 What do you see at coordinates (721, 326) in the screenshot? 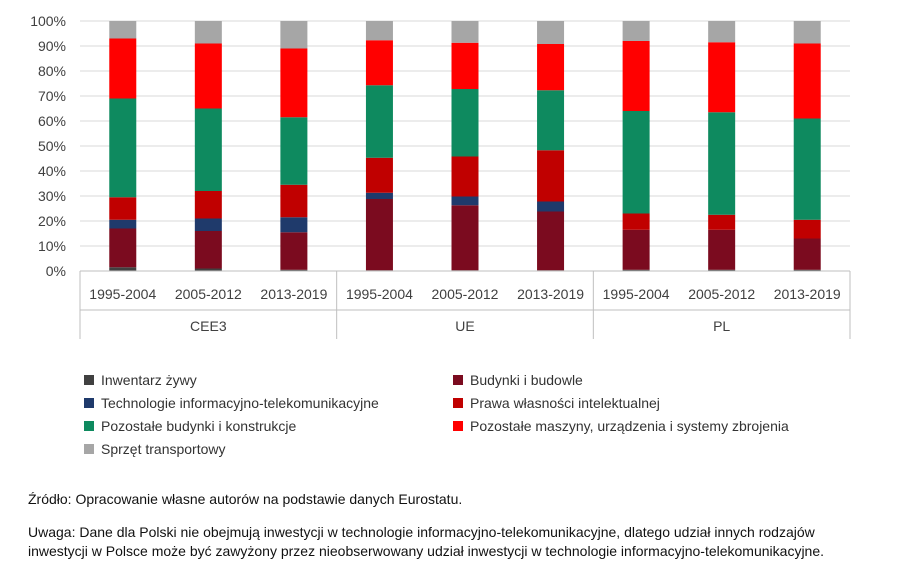
I see `group-label: PL` at bounding box center [721, 326].